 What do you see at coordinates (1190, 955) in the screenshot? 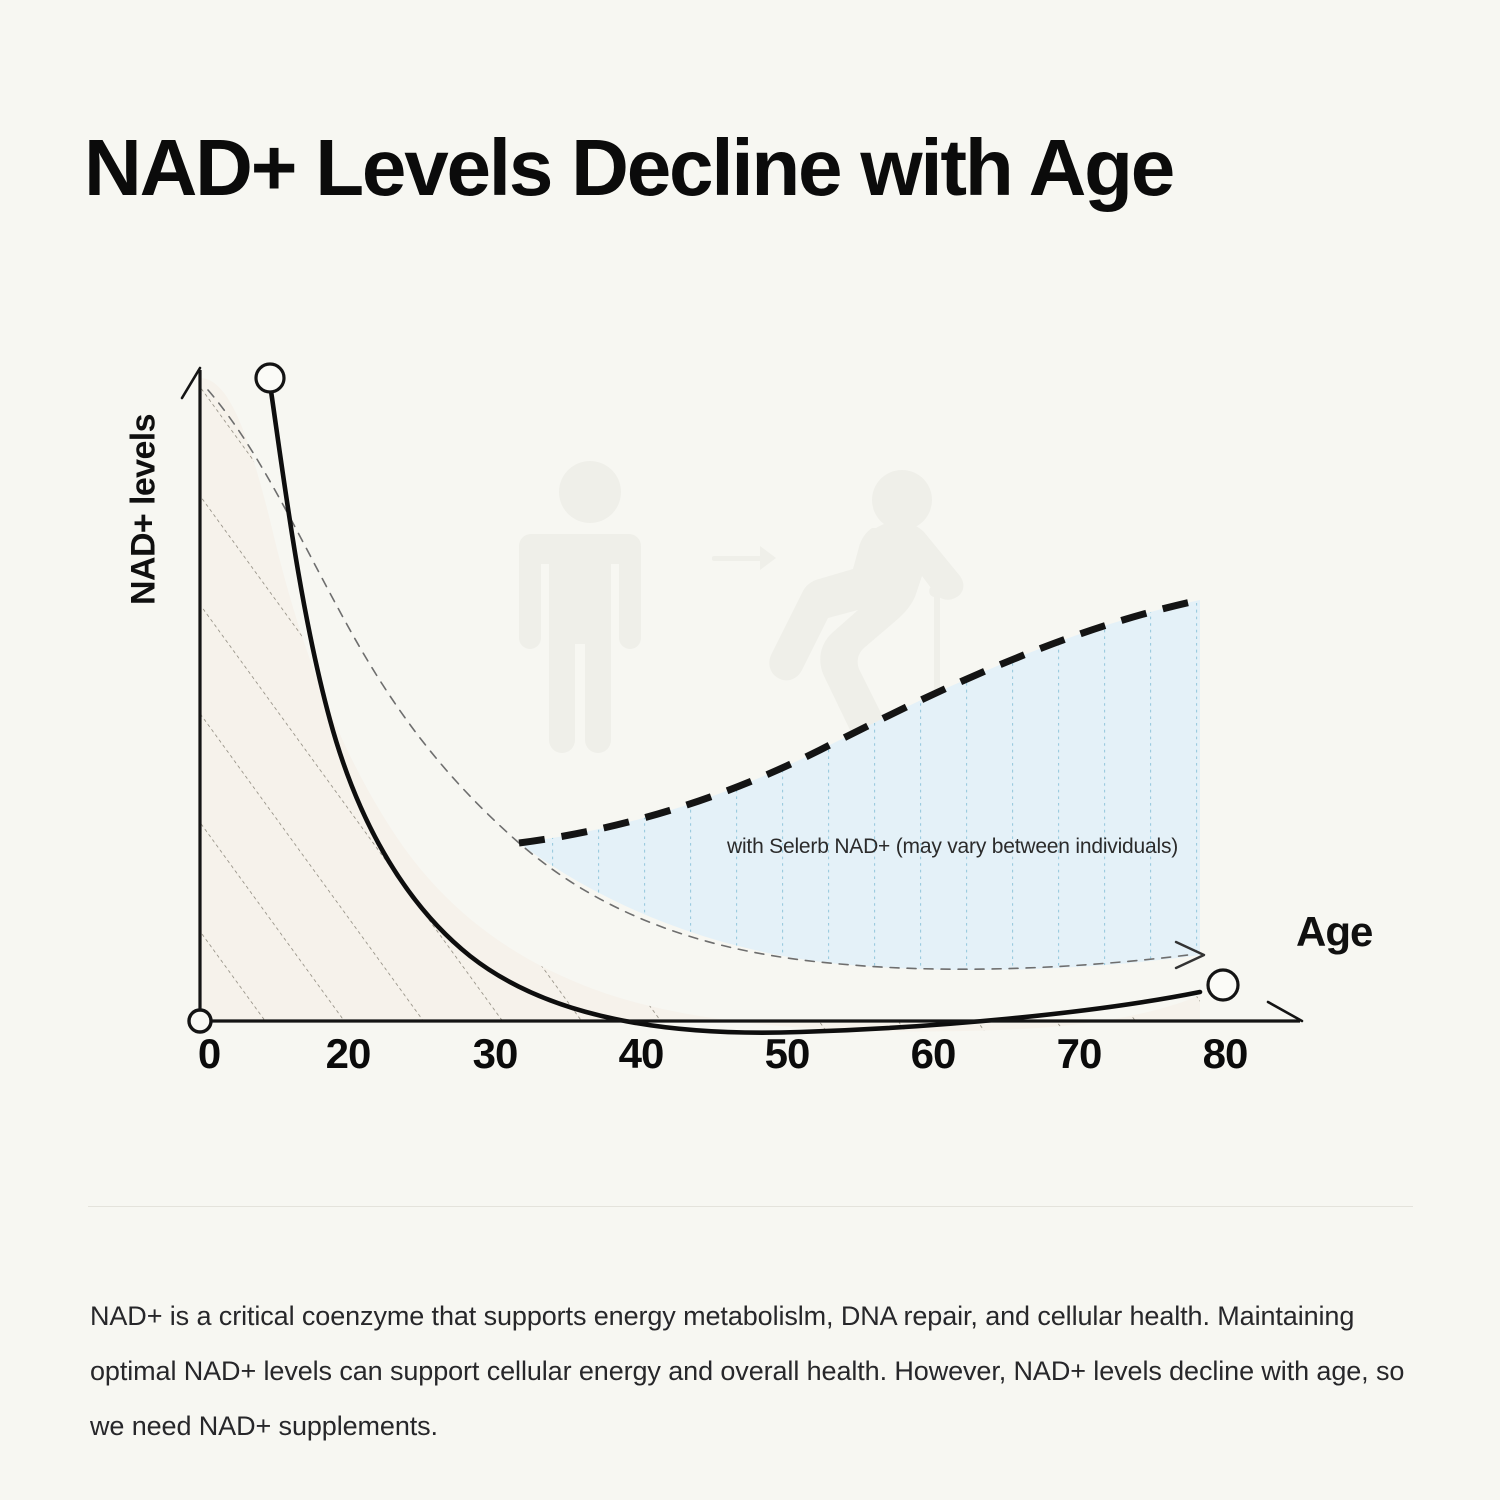
I see `guide-curve-arrowhead` at bounding box center [1190, 955].